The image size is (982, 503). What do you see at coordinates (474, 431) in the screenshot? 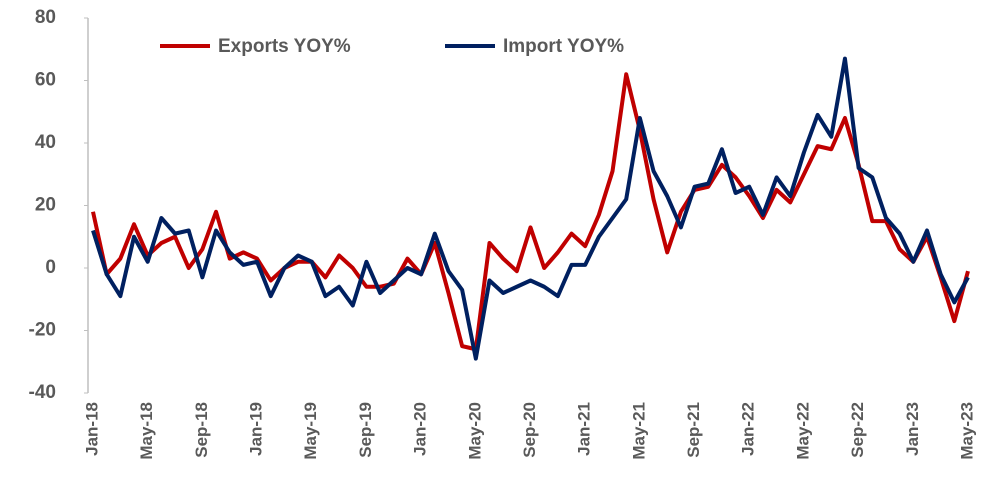
I see `x-tick-label: May-20` at bounding box center [474, 431].